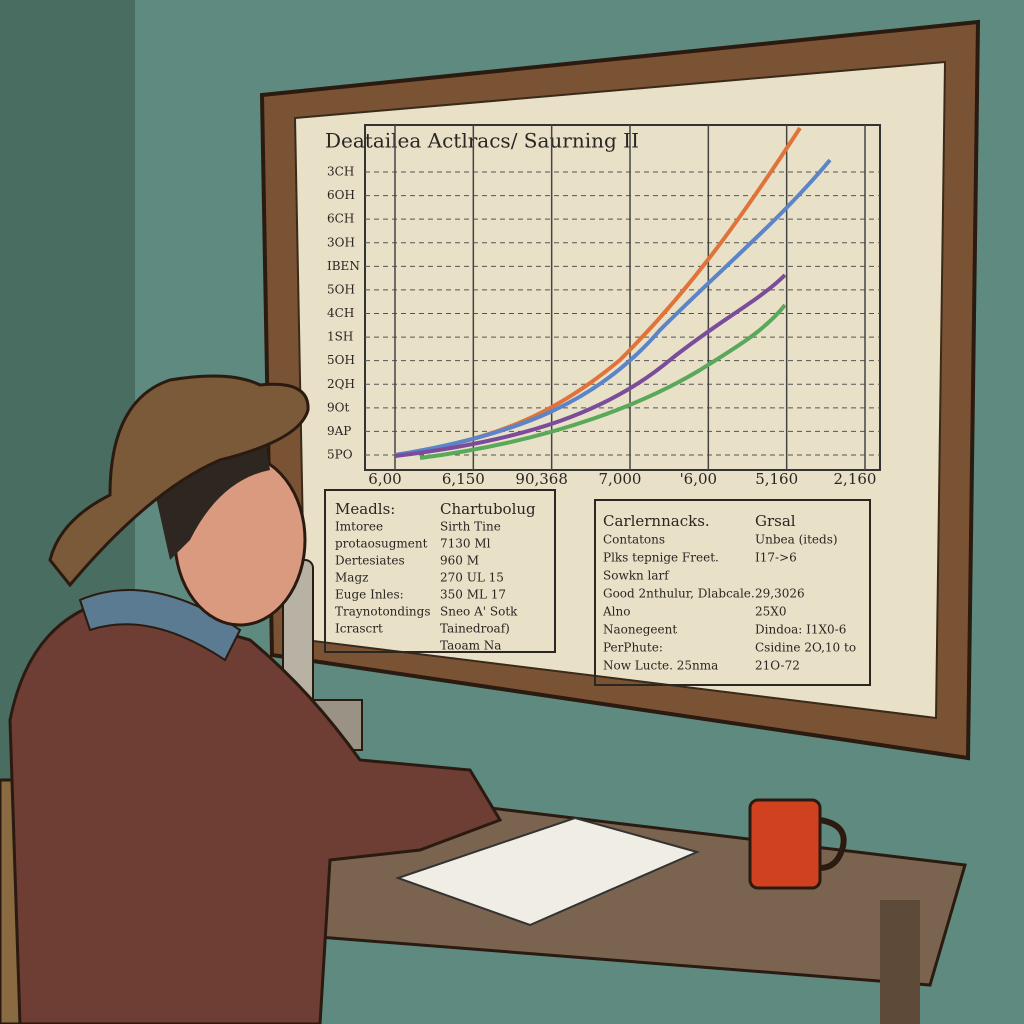 The image size is (1024, 1024). What do you see at coordinates (473, 595) in the screenshot?
I see `table-cell: 350 ML 17` at bounding box center [473, 595].